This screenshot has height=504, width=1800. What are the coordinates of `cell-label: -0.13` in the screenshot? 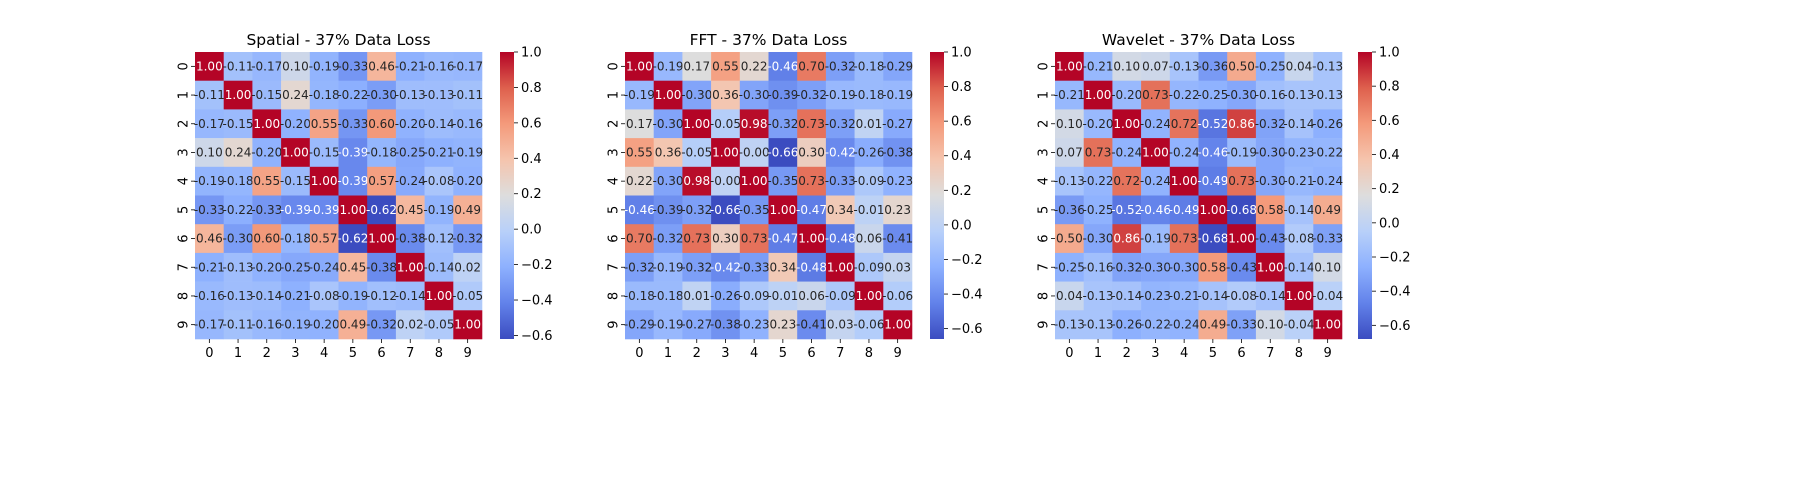 It's located at (1098, 325).